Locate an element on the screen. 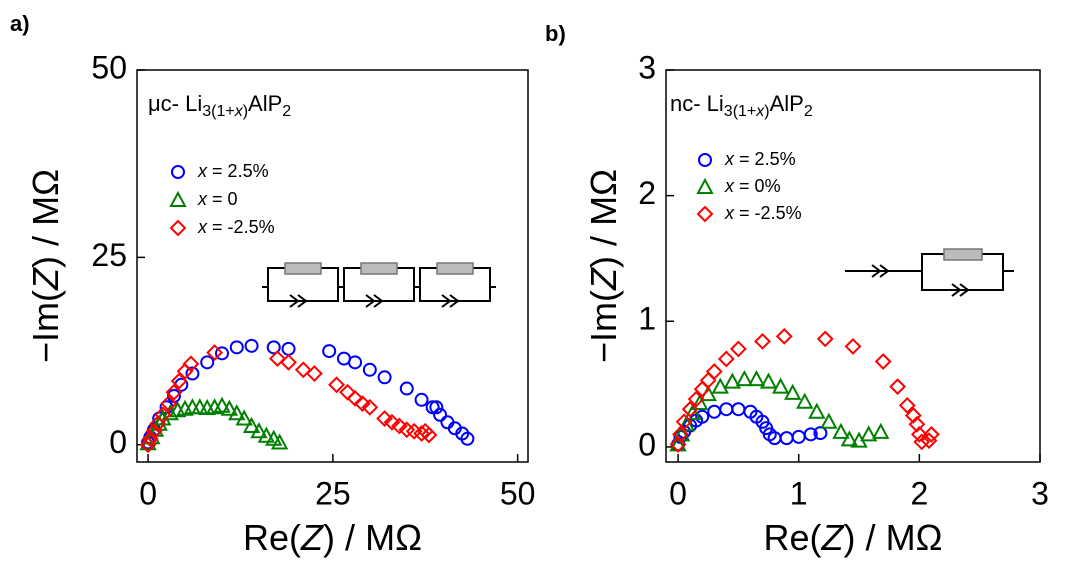  circuit-a is located at coordinates (379, 285).